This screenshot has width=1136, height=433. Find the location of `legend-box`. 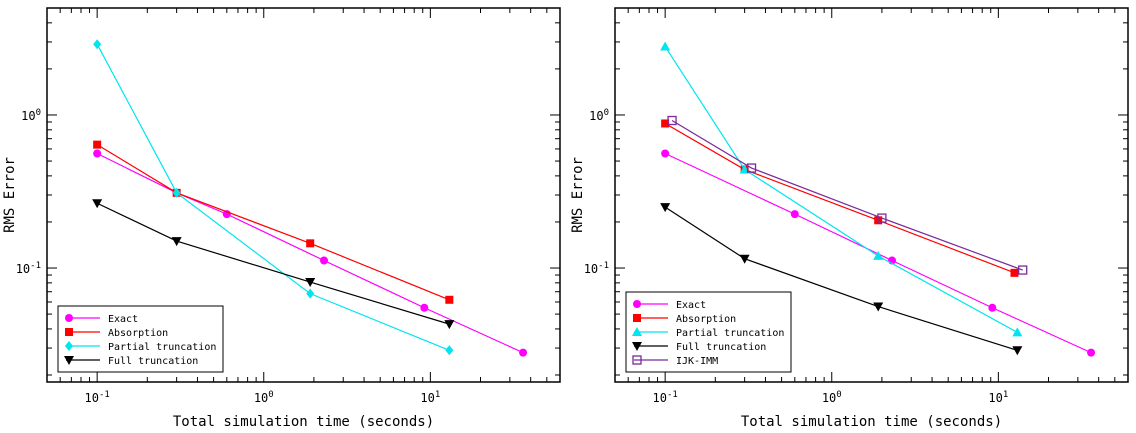

legend-box is located at coordinates (140, 339).